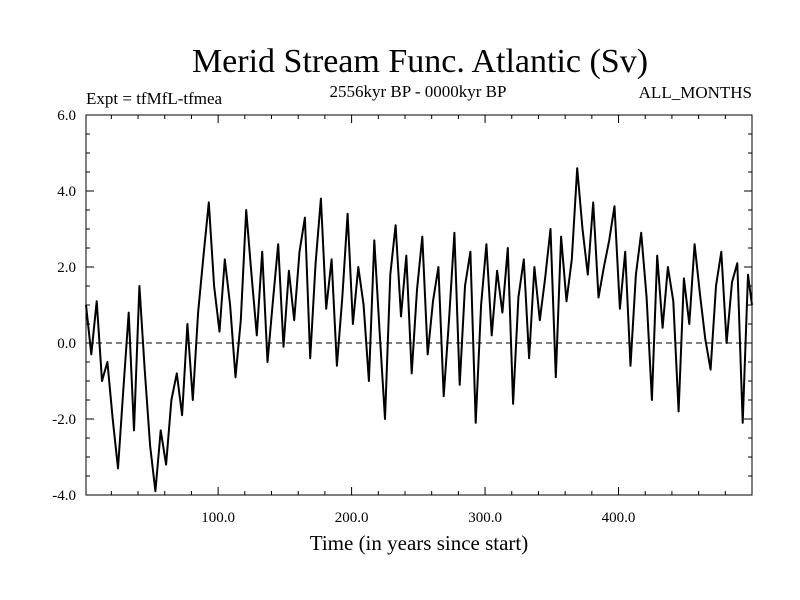  Describe the element at coordinates (218, 518) in the screenshot. I see `x-tick-label: 100.0` at that location.